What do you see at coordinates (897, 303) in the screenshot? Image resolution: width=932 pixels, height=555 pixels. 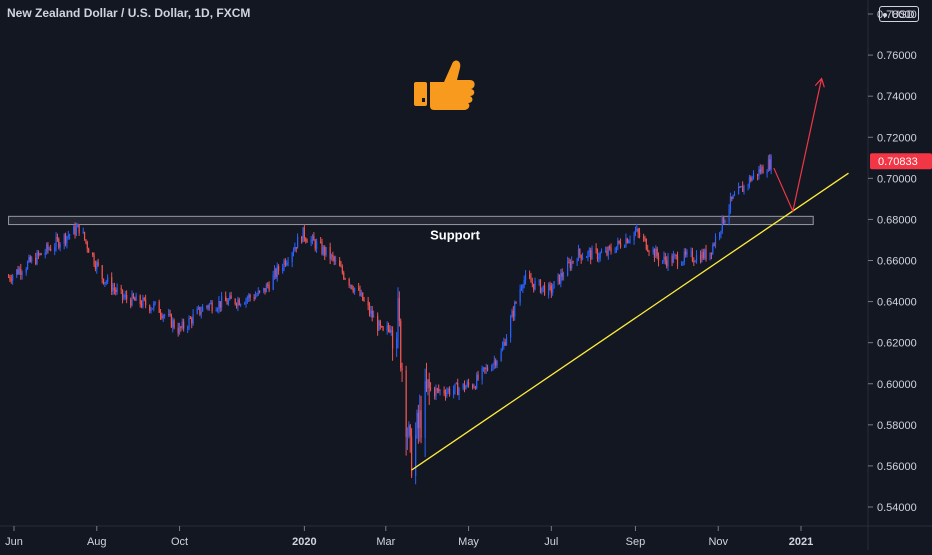 I see `y-tick-label: 0.64000` at bounding box center [897, 303].